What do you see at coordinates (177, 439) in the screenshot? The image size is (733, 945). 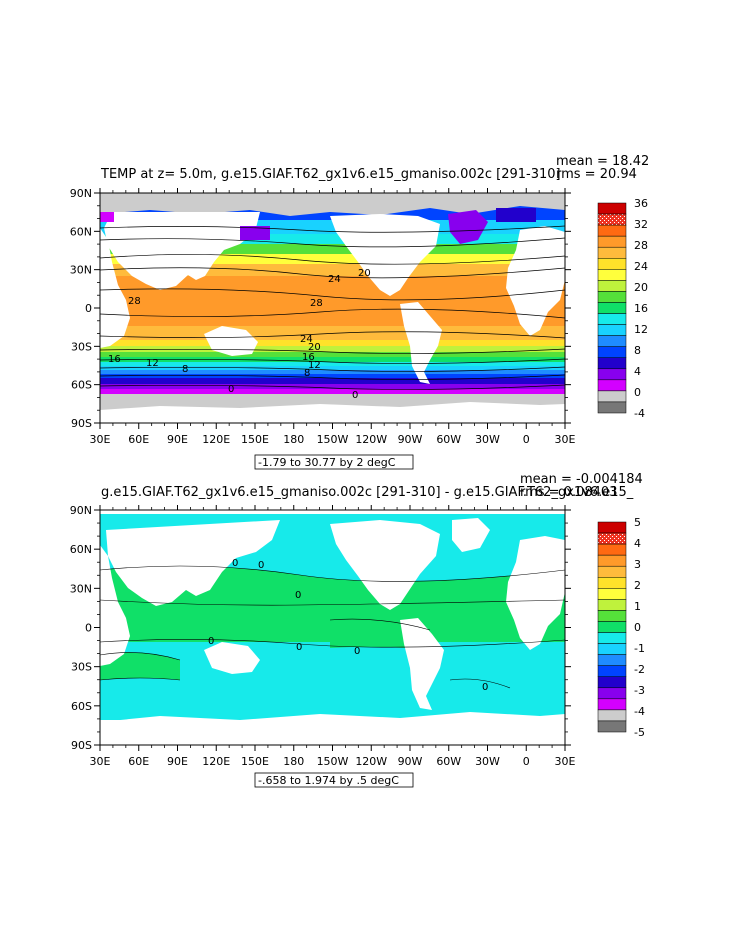 I see `panel-1-lon-label: 90E` at bounding box center [177, 439].